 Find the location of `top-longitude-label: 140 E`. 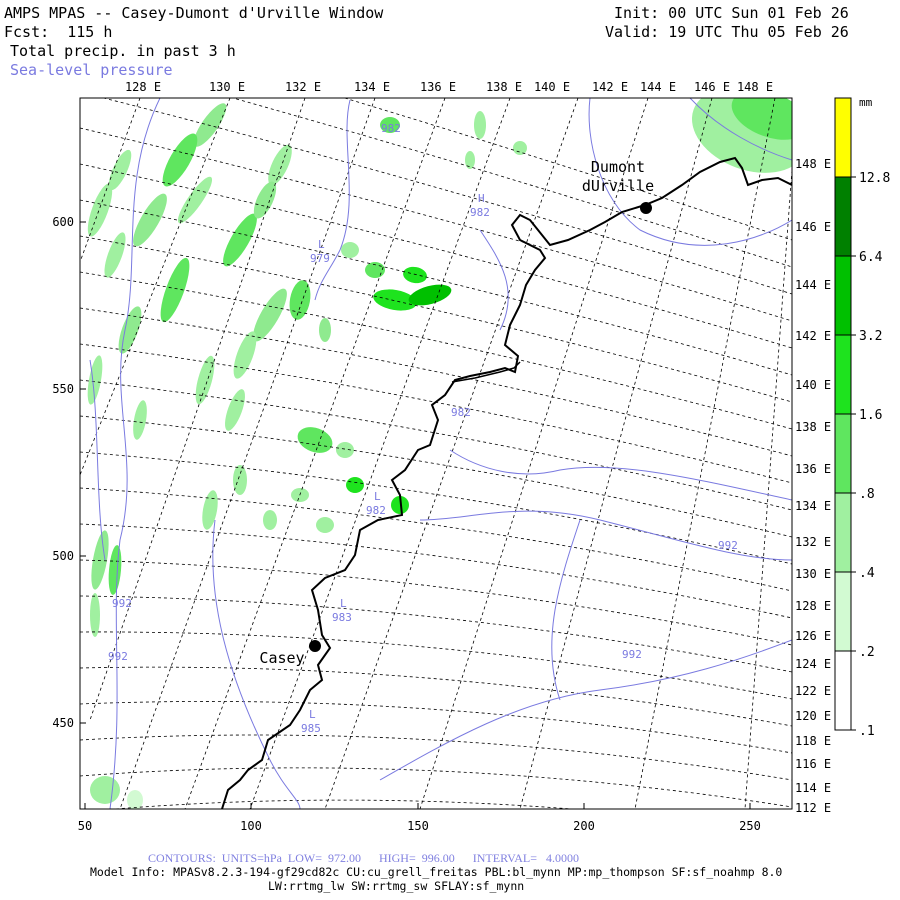

top-longitude-label: 140 E is located at coordinates (552, 87).